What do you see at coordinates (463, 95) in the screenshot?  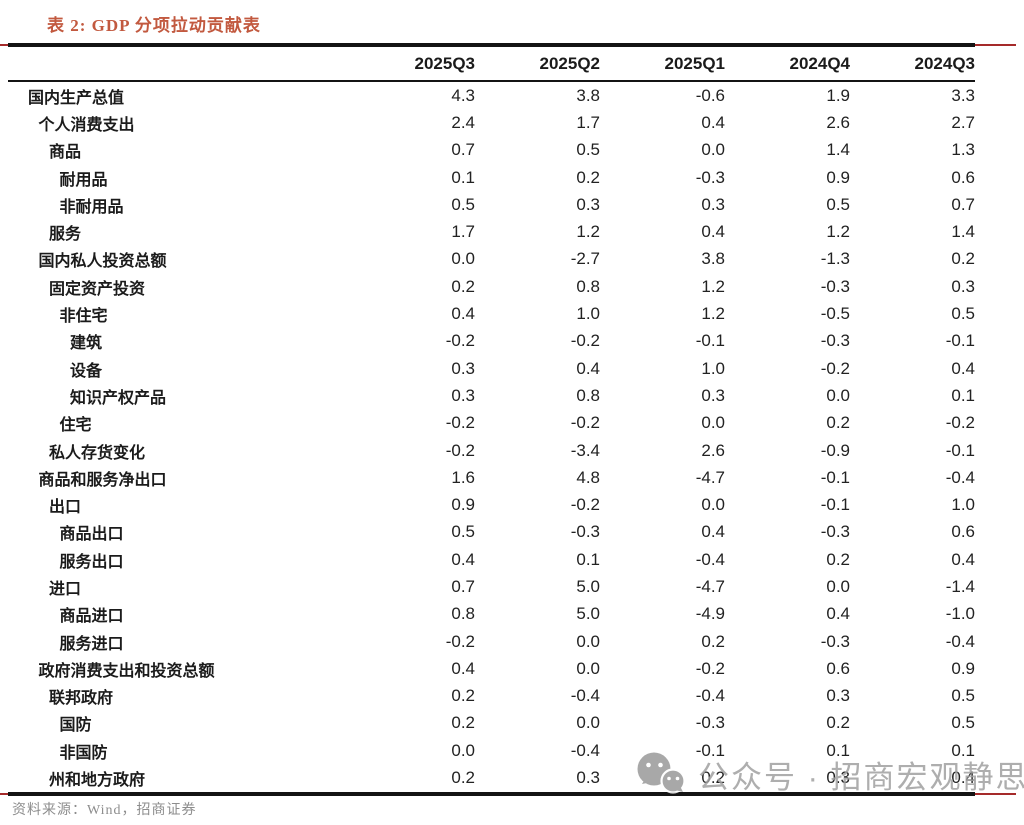 I see `cell-value: 4.3` at bounding box center [463, 95].